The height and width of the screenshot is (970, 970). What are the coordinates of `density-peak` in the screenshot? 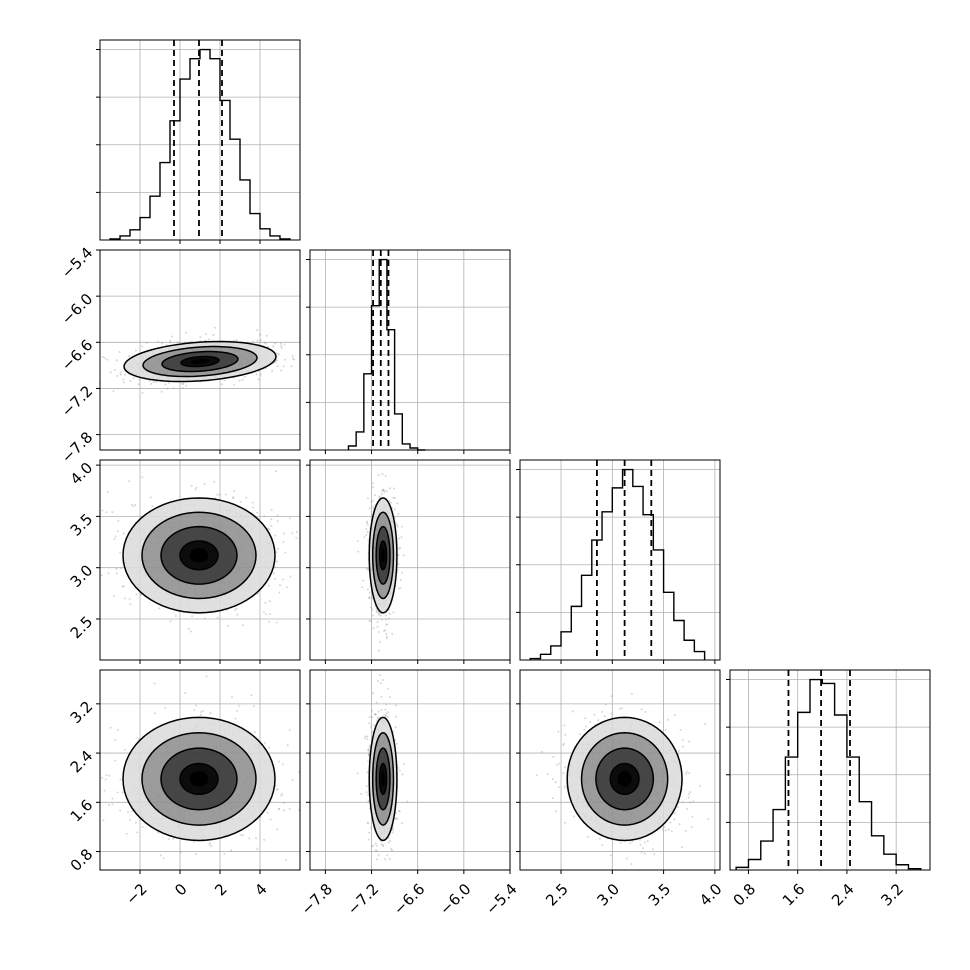 It's located at (383, 555).